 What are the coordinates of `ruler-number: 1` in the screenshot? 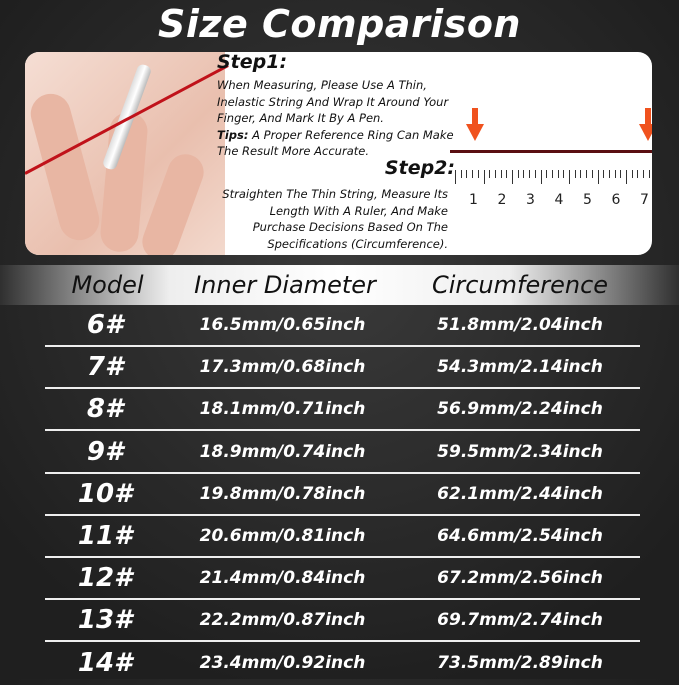 It's located at (473, 200).